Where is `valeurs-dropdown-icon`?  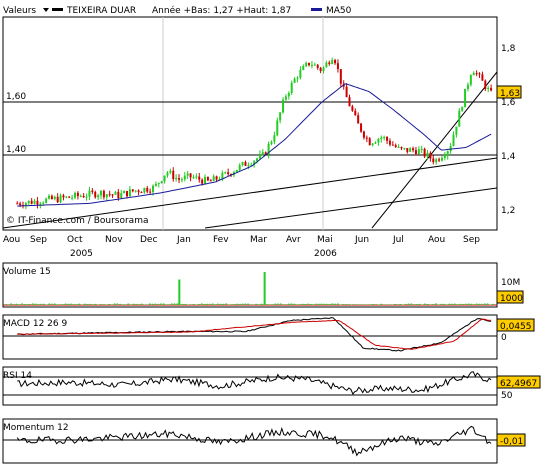
valeurs-dropdown-icon is located at coordinates (46, 10).